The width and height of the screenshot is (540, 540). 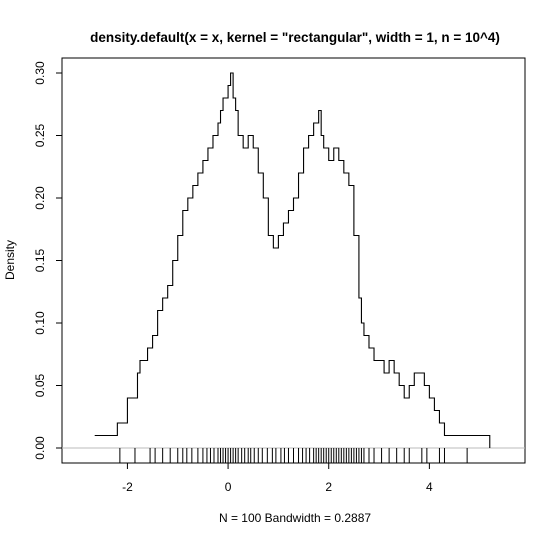 What do you see at coordinates (228, 487) in the screenshot?
I see `x-tick-label: 0` at bounding box center [228, 487].